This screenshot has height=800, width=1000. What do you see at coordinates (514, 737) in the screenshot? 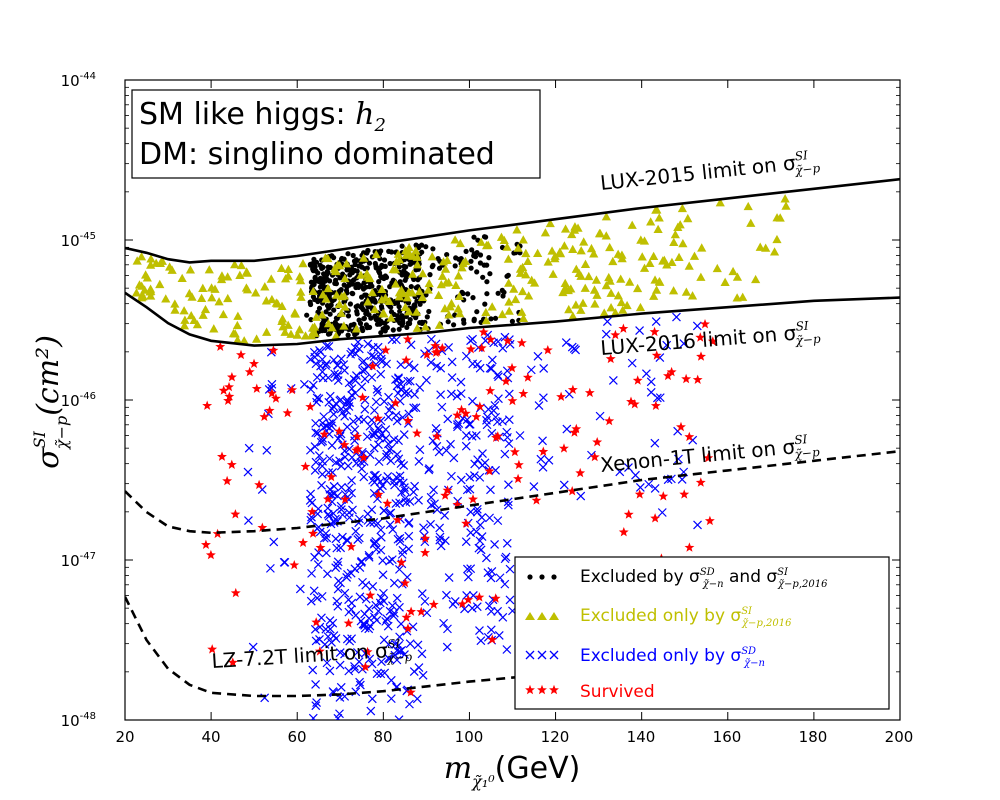
I see `x-tick-labels: 20 40 60 80 100 120 140 160 180 200` at bounding box center [514, 737].